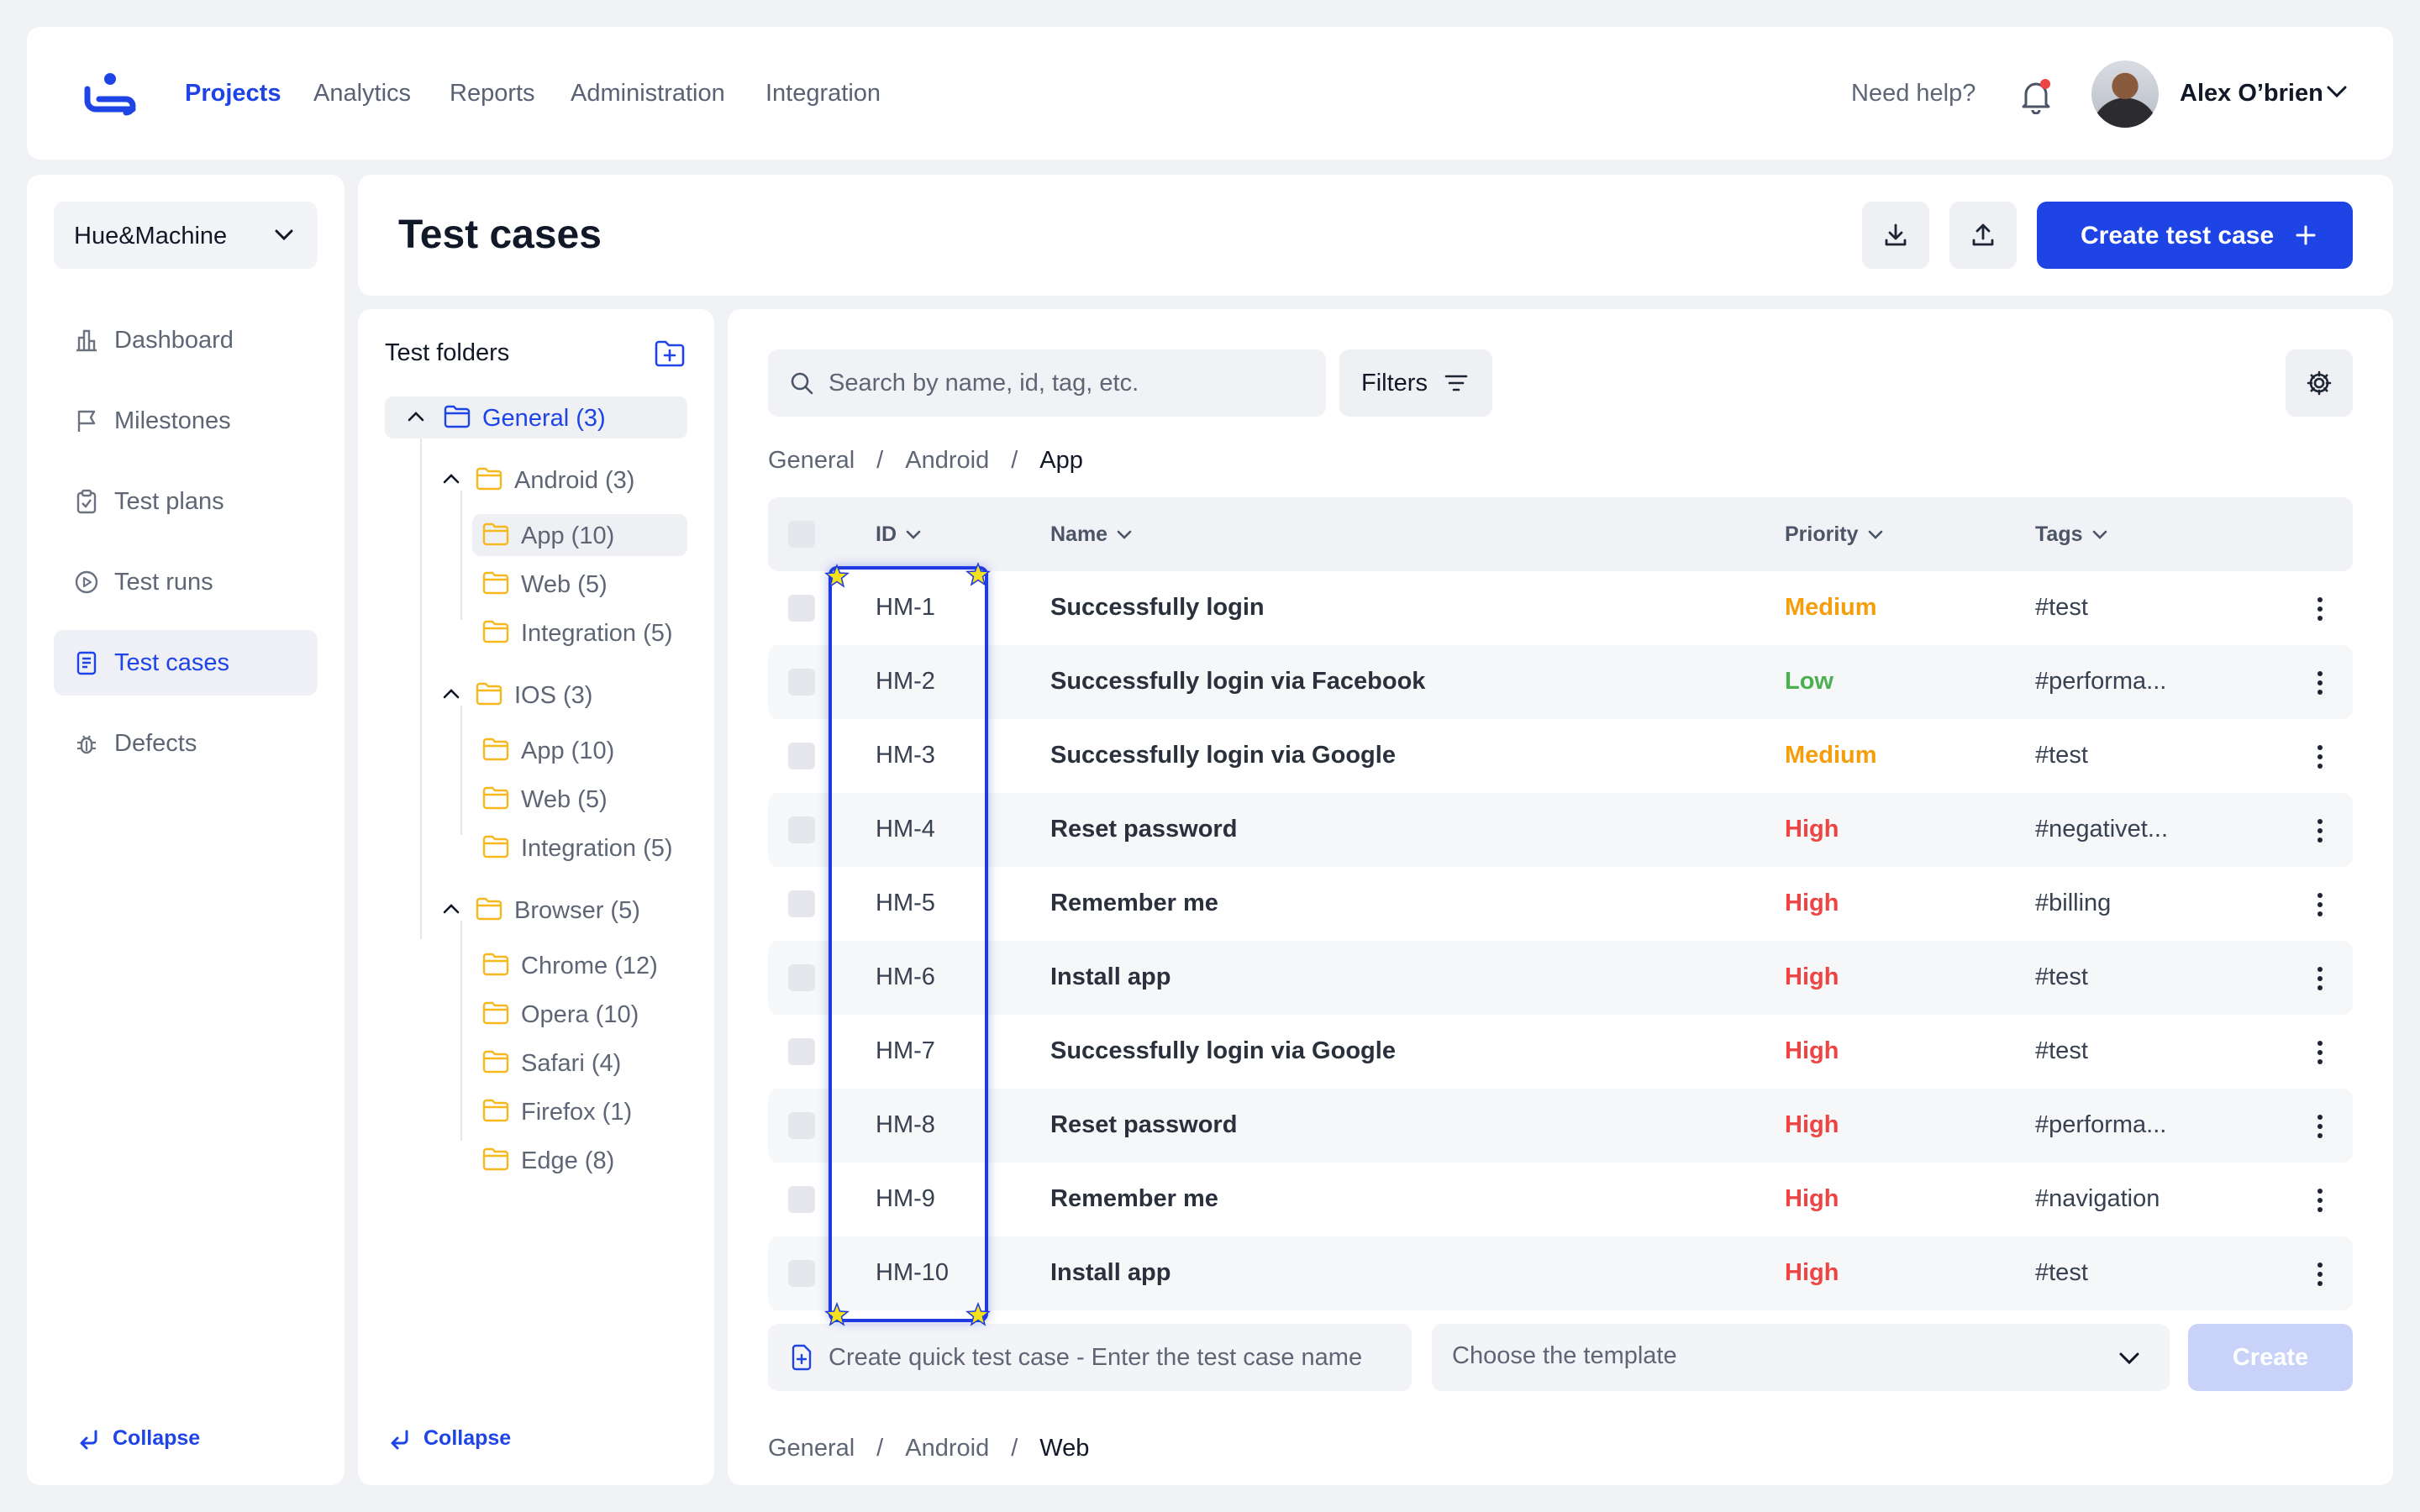  I want to click on column-header-id: ID, so click(899, 534).